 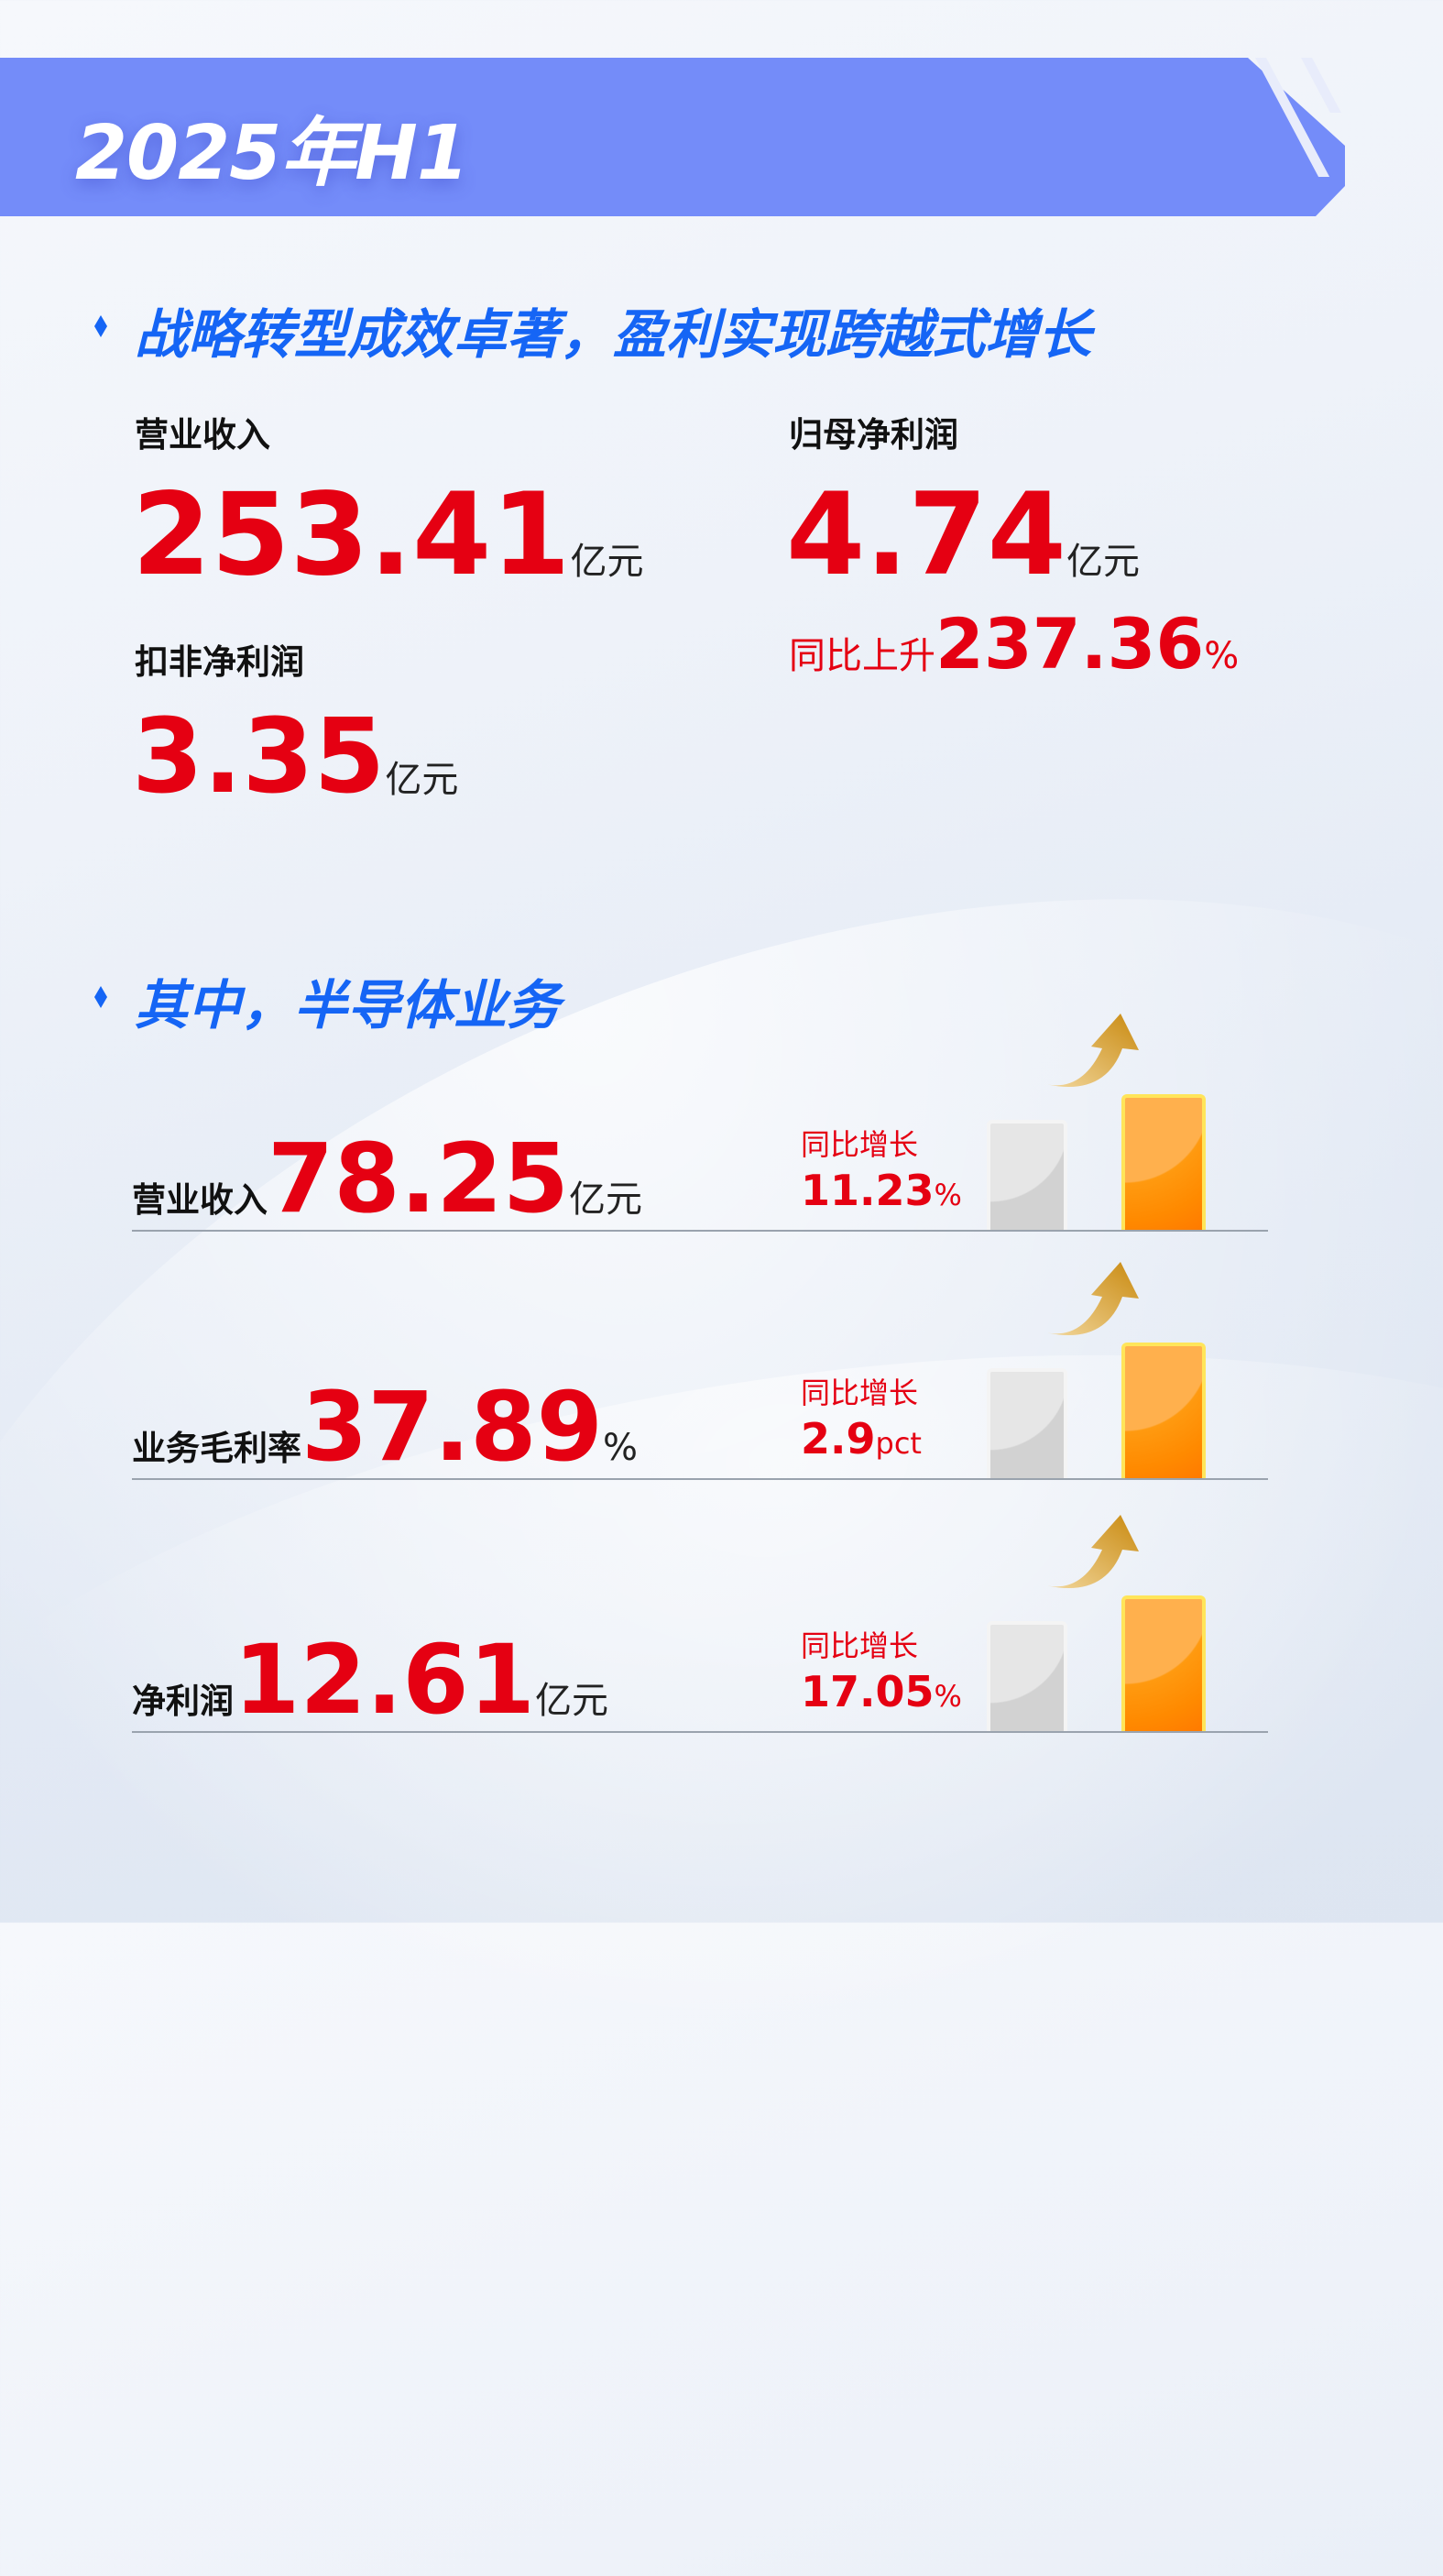 What do you see at coordinates (200, 1200) in the screenshot?
I see `metric-name: 营业收入` at bounding box center [200, 1200].